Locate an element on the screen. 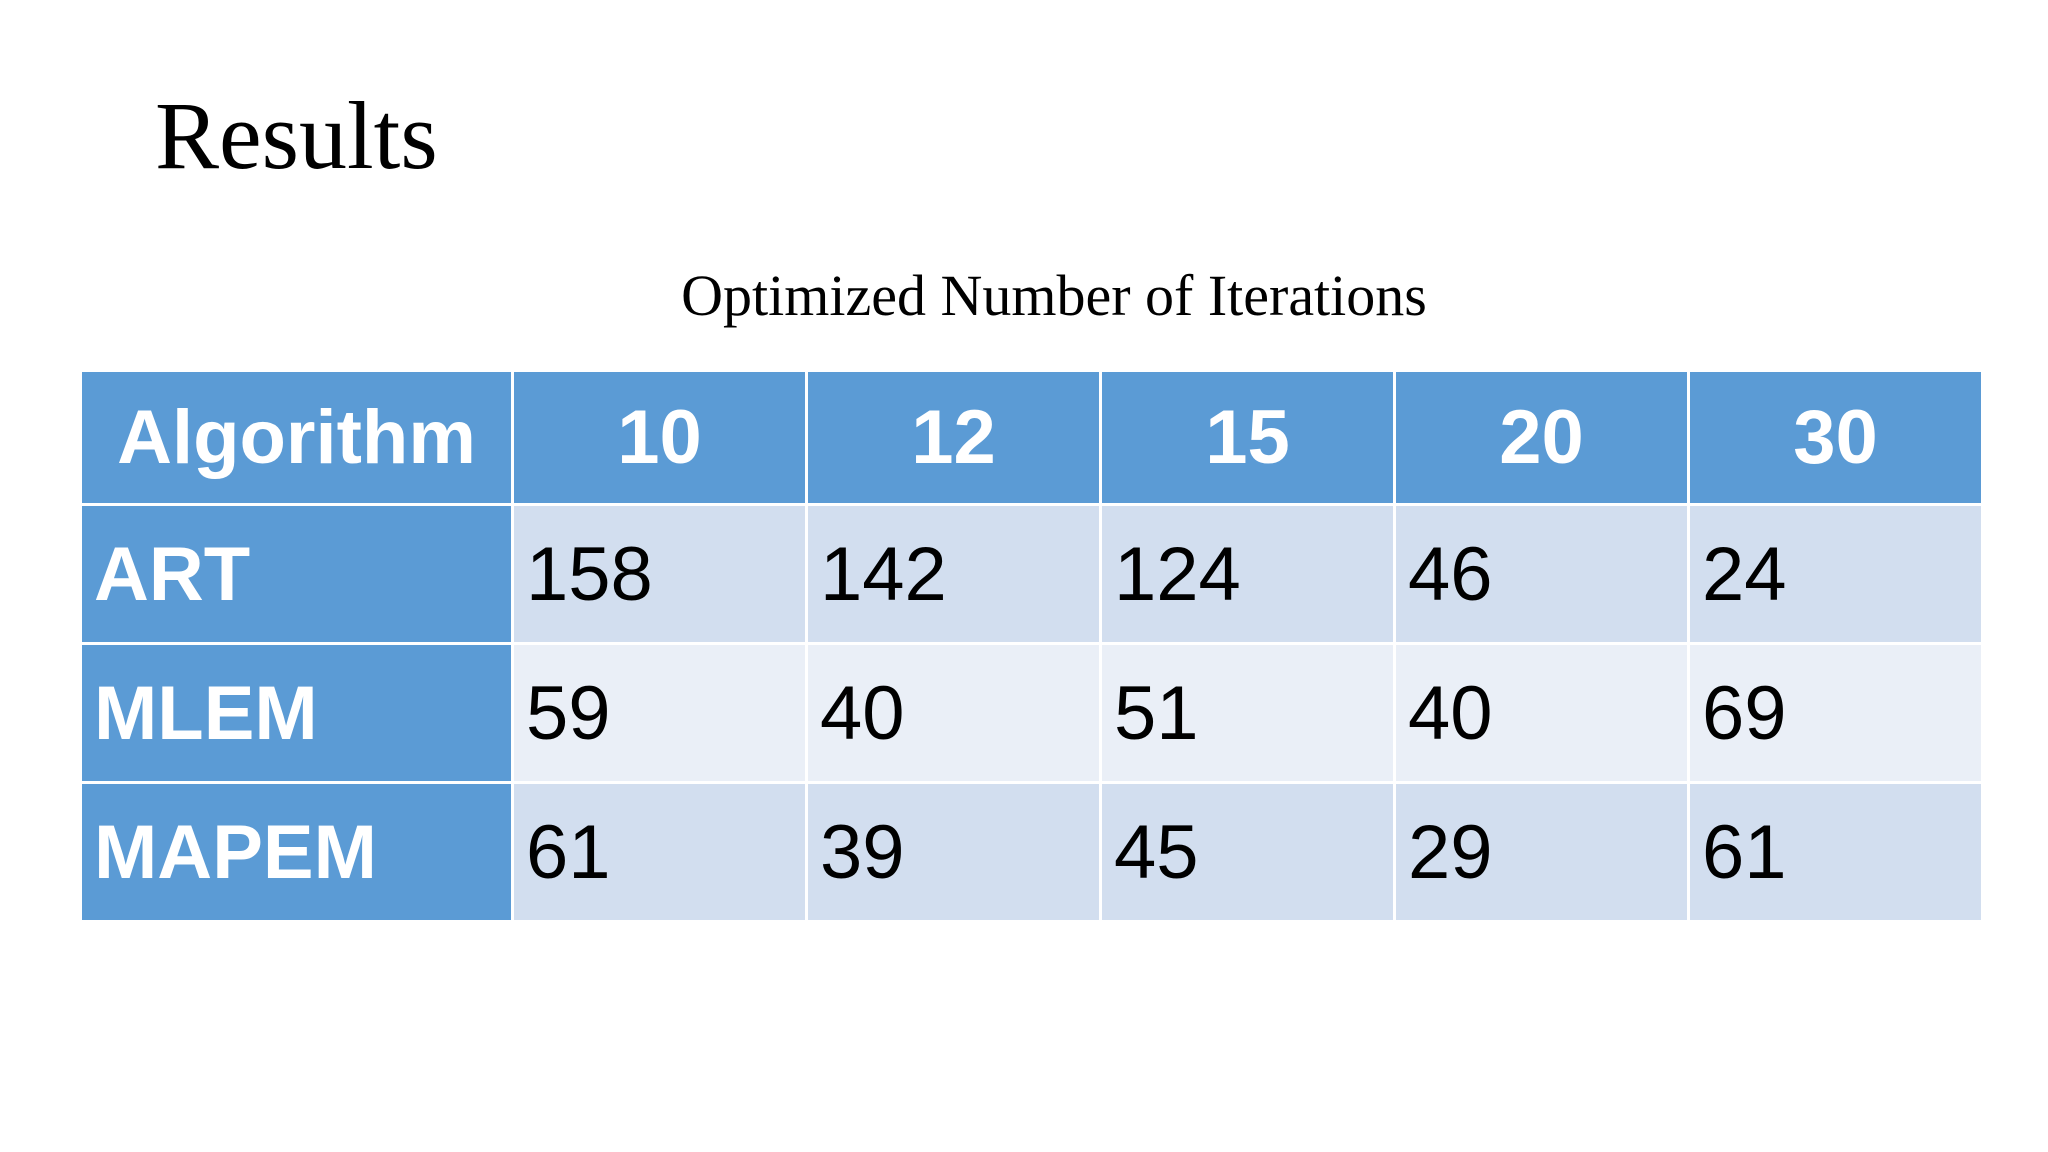 The image size is (2048, 1152). table-cell: 45 is located at coordinates (1247, 852).